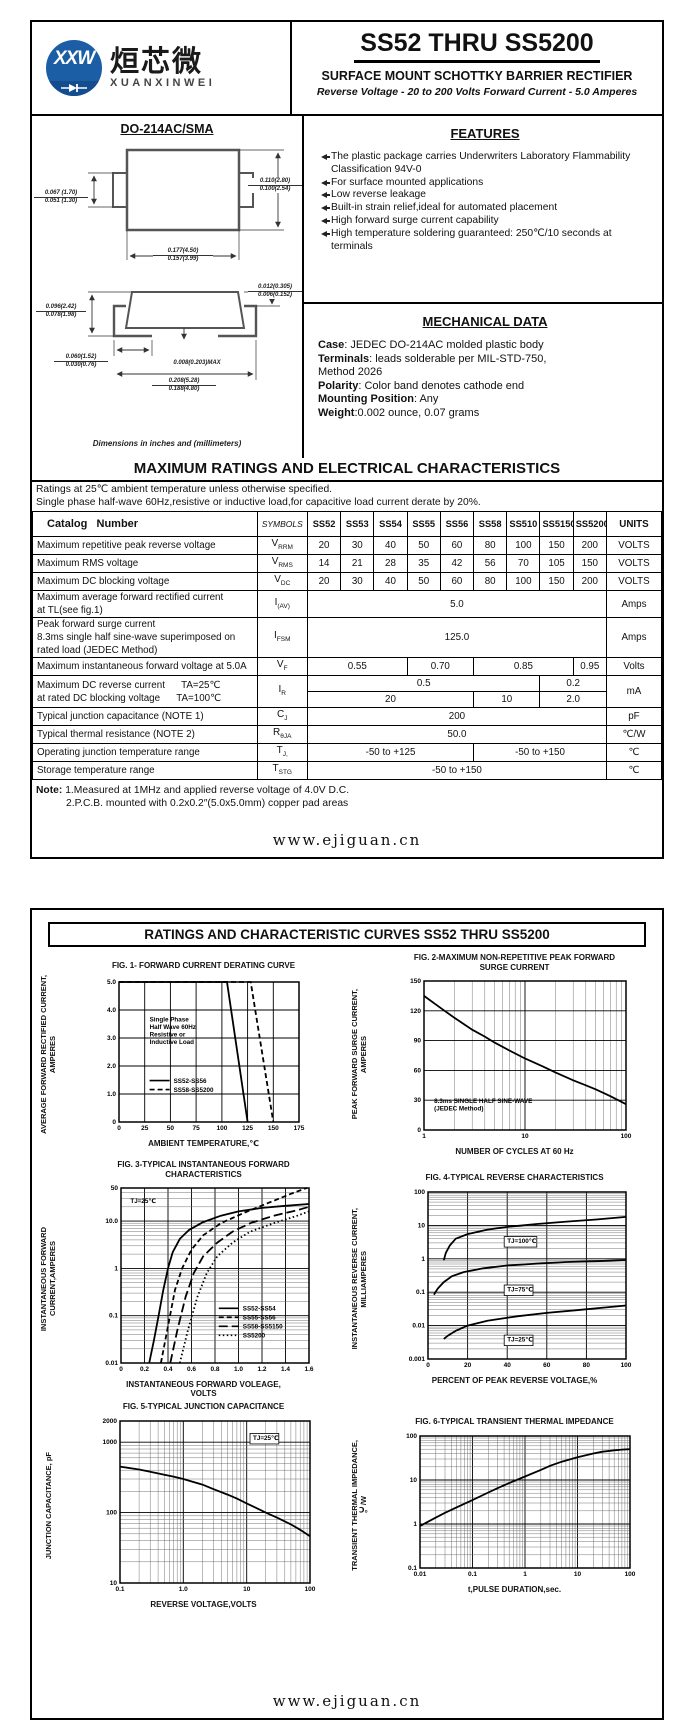 This screenshot has height=1736, width=694. Describe the element at coordinates (540, 752) in the screenshot. I see `value-cell: -50 to +150` at that location.